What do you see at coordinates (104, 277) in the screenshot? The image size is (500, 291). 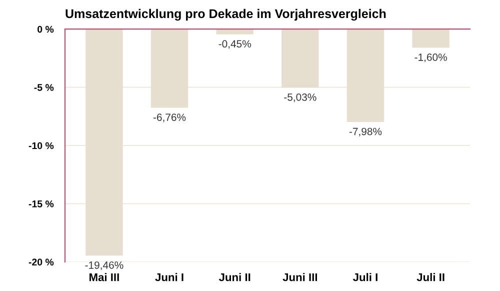 I see `x-tick-label: Mai III` at bounding box center [104, 277].